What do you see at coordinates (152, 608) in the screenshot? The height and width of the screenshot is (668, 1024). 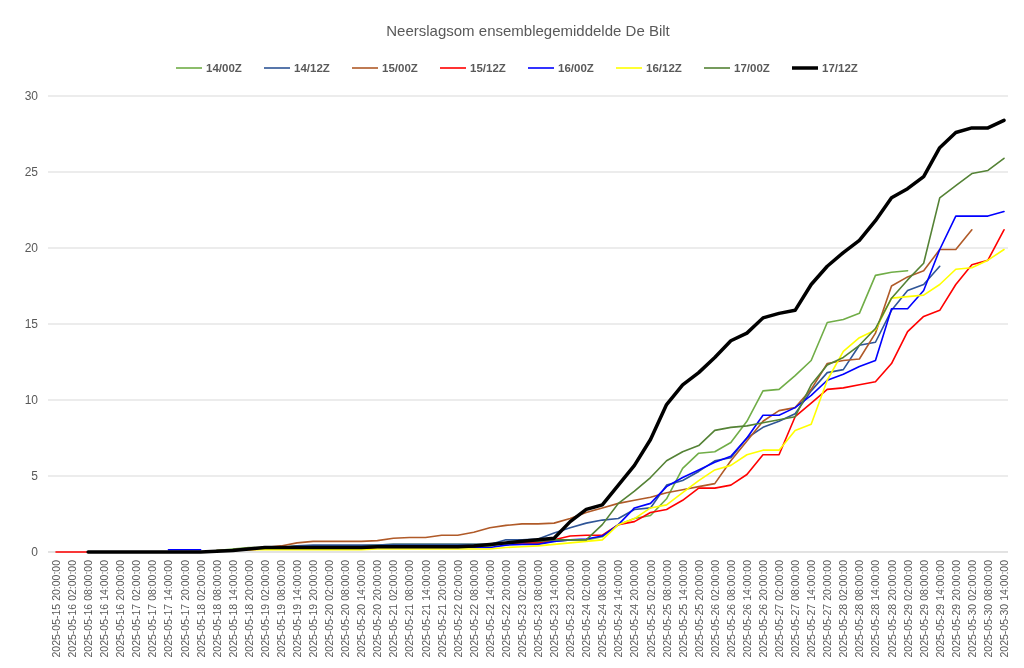 I see `x-tick-label: 2025-05-17 08:00:00` at bounding box center [152, 608].